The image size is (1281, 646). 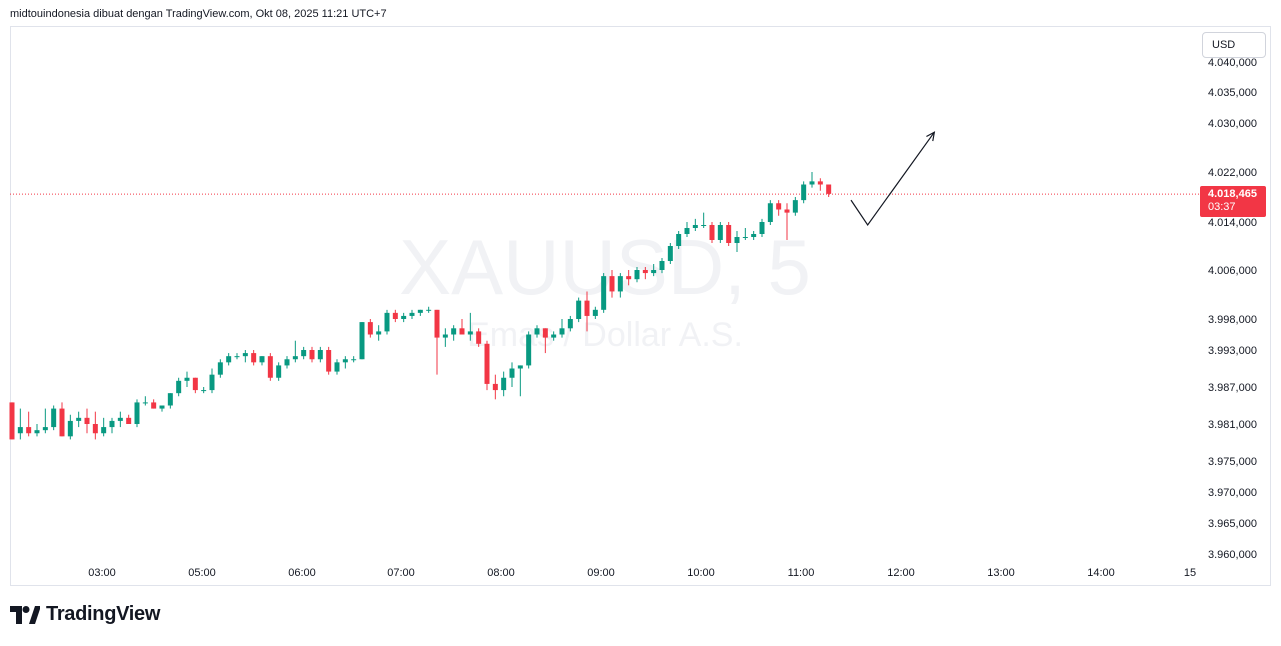 What do you see at coordinates (501, 573) in the screenshot?
I see `time-tick-label: 08:00` at bounding box center [501, 573].